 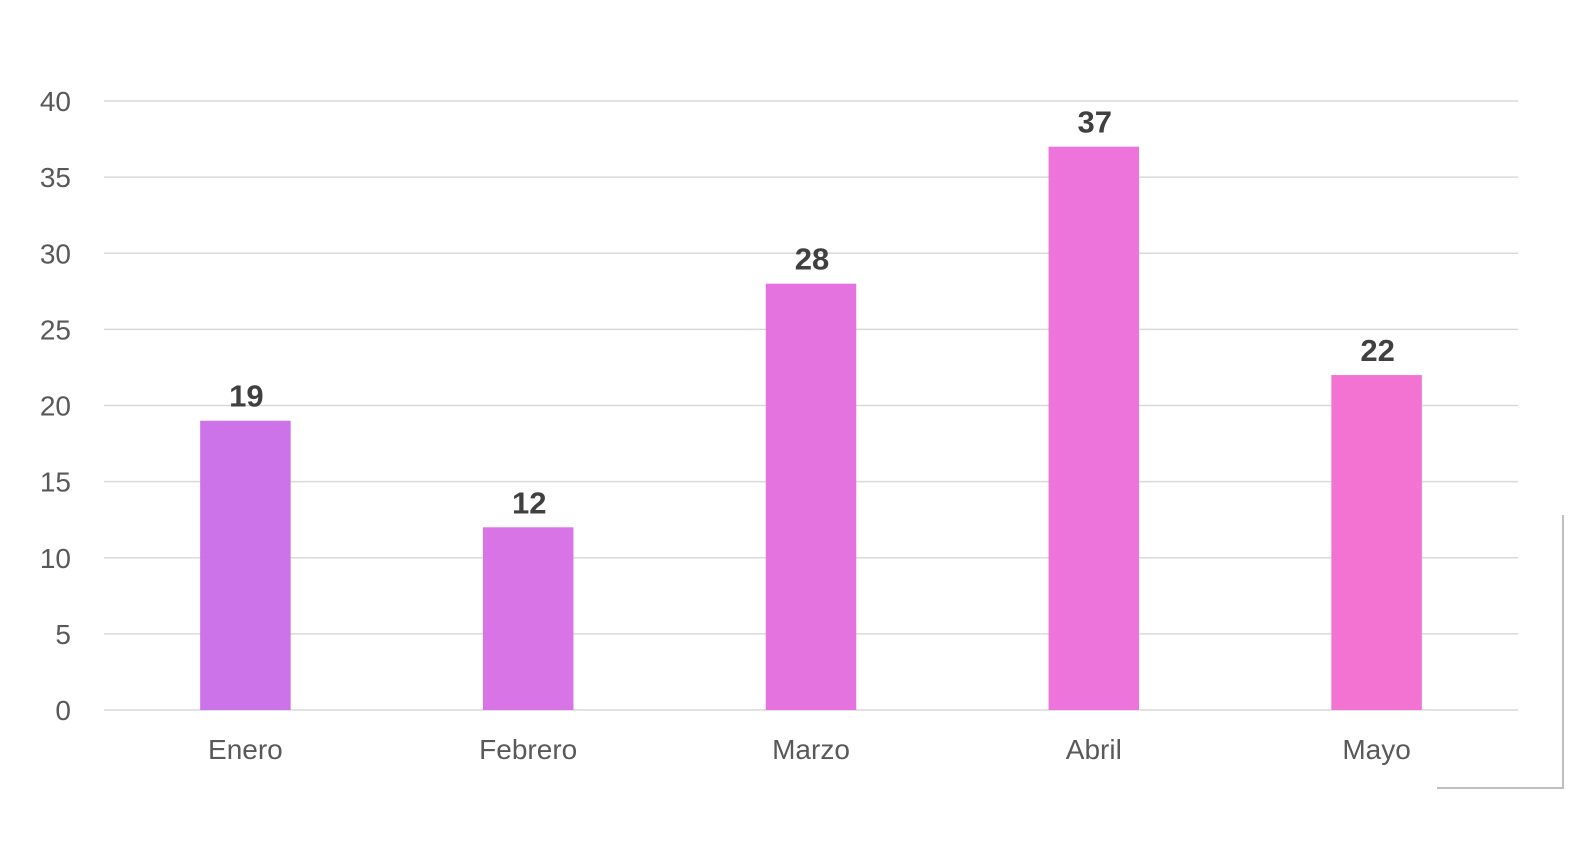 What do you see at coordinates (528, 749) in the screenshot?
I see `x-category-label: Febrero` at bounding box center [528, 749].